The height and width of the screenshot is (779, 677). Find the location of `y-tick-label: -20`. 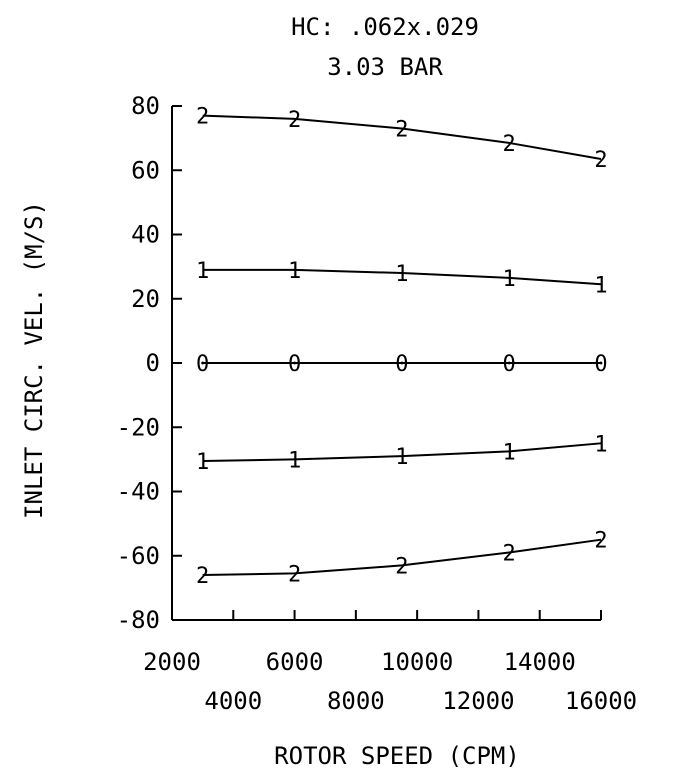

y-tick-label: -20 is located at coordinates (138, 427).